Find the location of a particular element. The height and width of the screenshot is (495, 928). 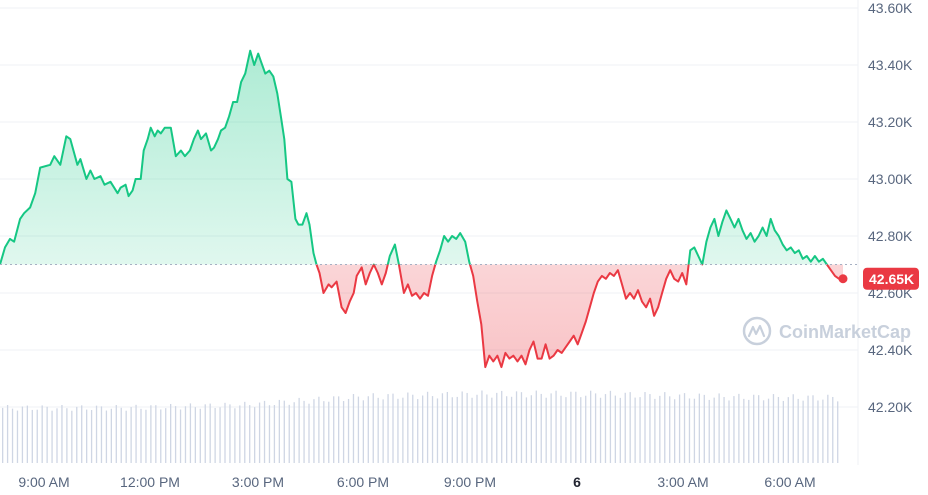

y-tick-label: 42.20K is located at coordinates (890, 407).